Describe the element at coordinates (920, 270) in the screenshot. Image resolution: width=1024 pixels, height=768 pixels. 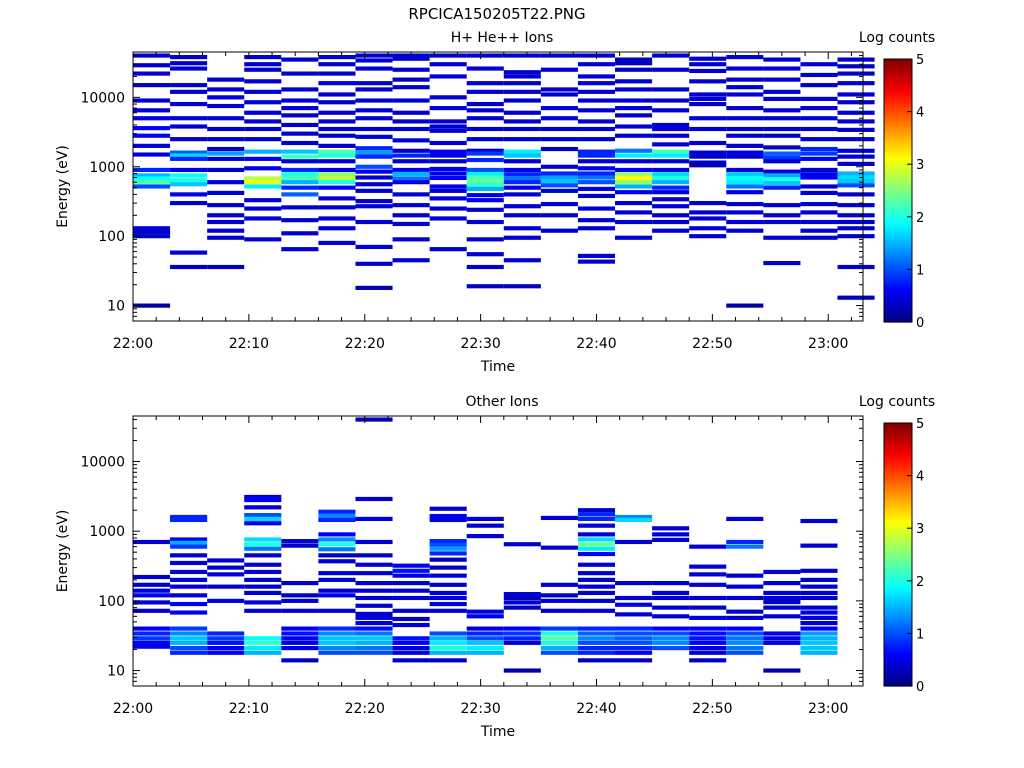
I see `colorbar-tick-label: 1` at that location.